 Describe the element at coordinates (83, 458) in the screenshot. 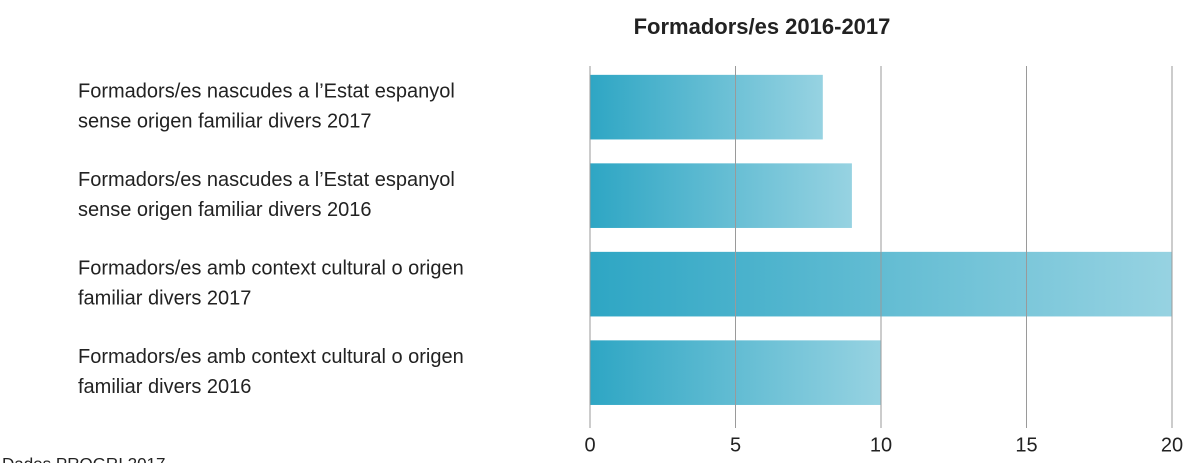

I see `source-note: Dades PROGRI 2017` at that location.